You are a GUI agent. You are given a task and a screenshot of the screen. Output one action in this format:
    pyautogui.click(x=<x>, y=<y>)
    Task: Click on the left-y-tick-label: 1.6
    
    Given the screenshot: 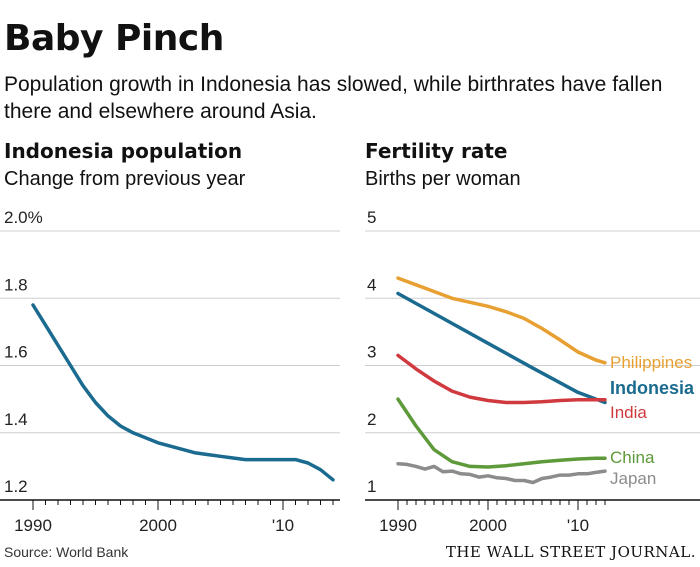 What is the action you would take?
    pyautogui.click(x=16, y=352)
    